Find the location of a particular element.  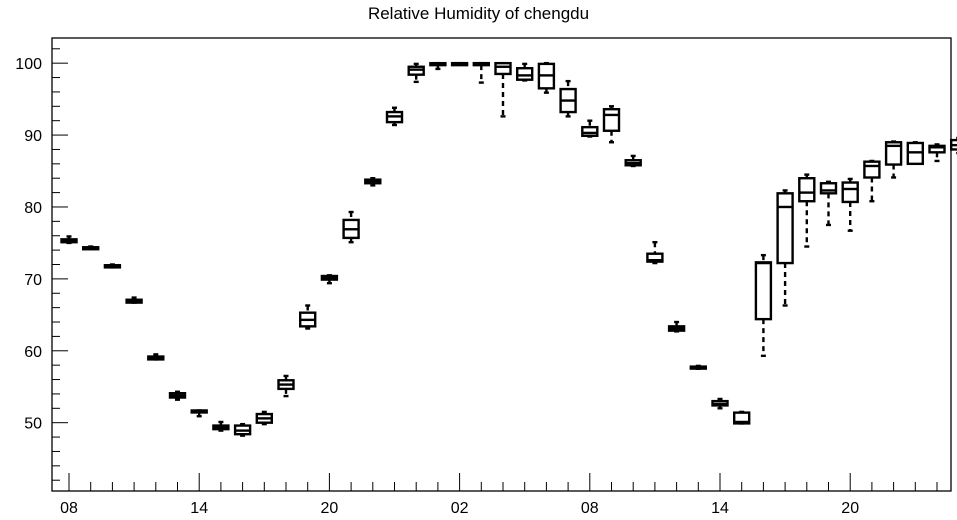

x-tick-label: 02 is located at coordinates (460, 508).